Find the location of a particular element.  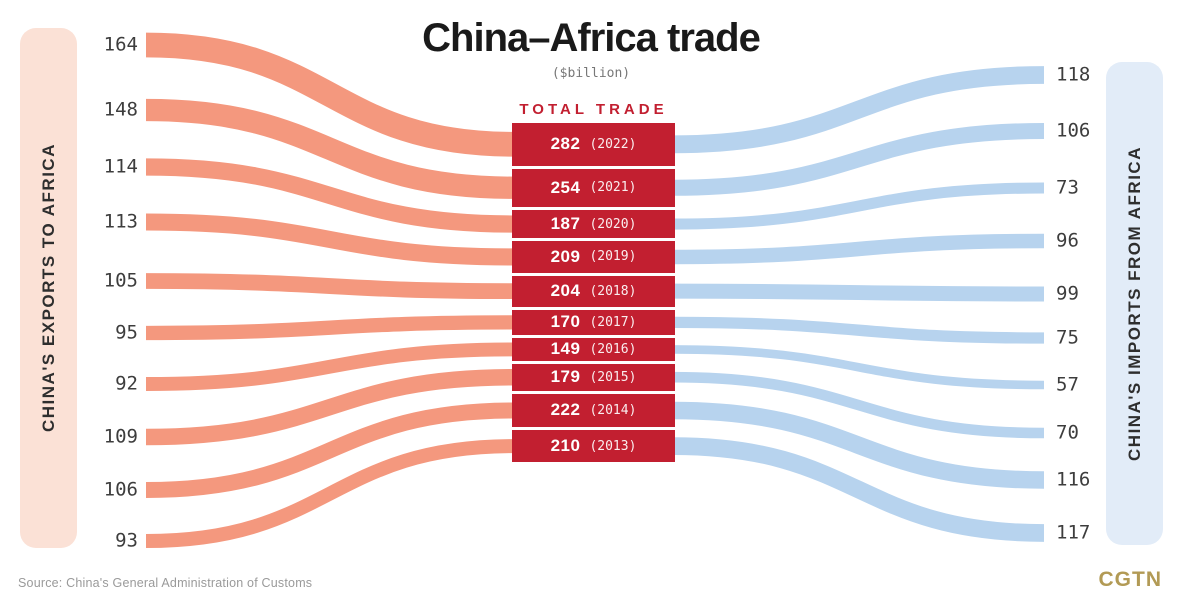

export-value-label-2016: 92 is located at coordinates (126, 383).